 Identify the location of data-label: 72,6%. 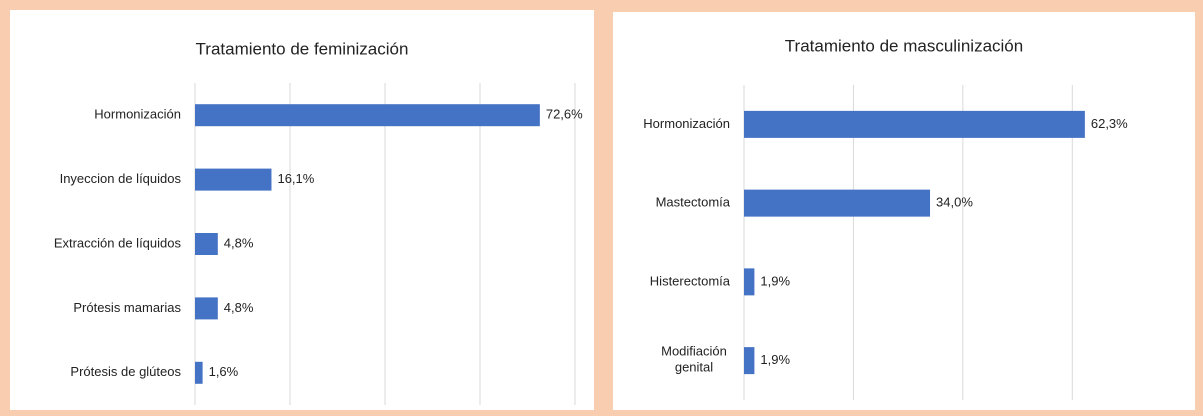
(564, 114).